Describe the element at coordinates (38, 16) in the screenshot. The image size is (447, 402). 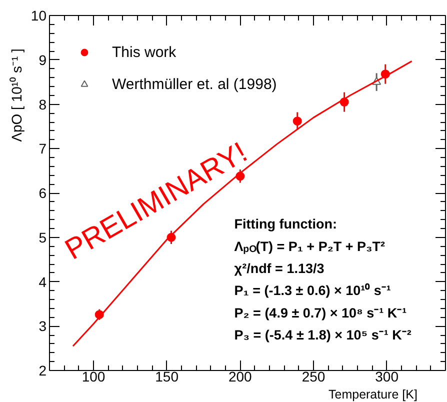
I see `y-tick-label: 10` at that location.